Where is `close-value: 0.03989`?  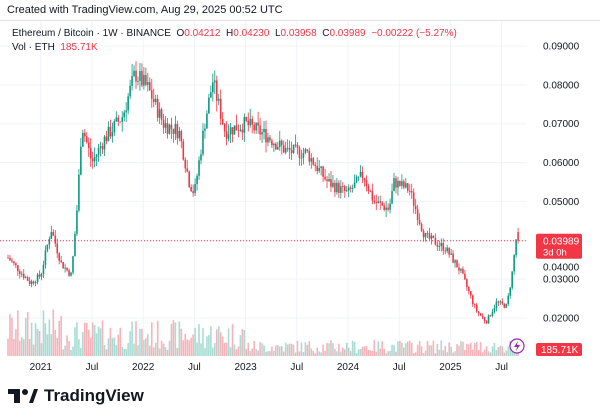
close-value: 0.03989 is located at coordinates (347, 33).